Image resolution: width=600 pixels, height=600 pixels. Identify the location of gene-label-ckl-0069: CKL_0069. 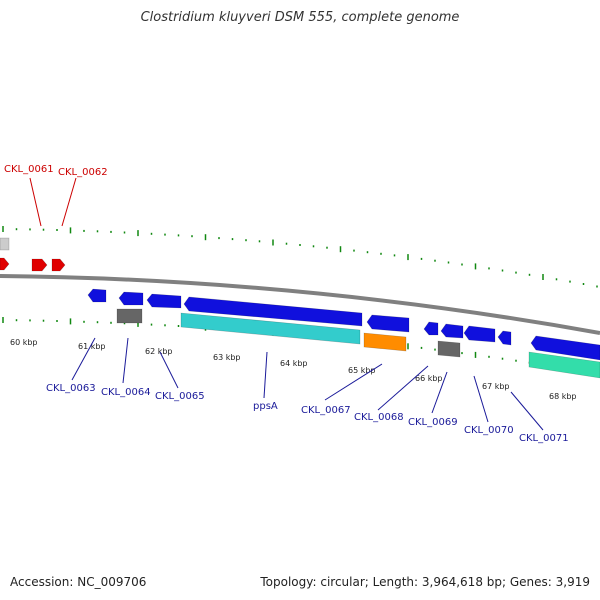
(433, 422).